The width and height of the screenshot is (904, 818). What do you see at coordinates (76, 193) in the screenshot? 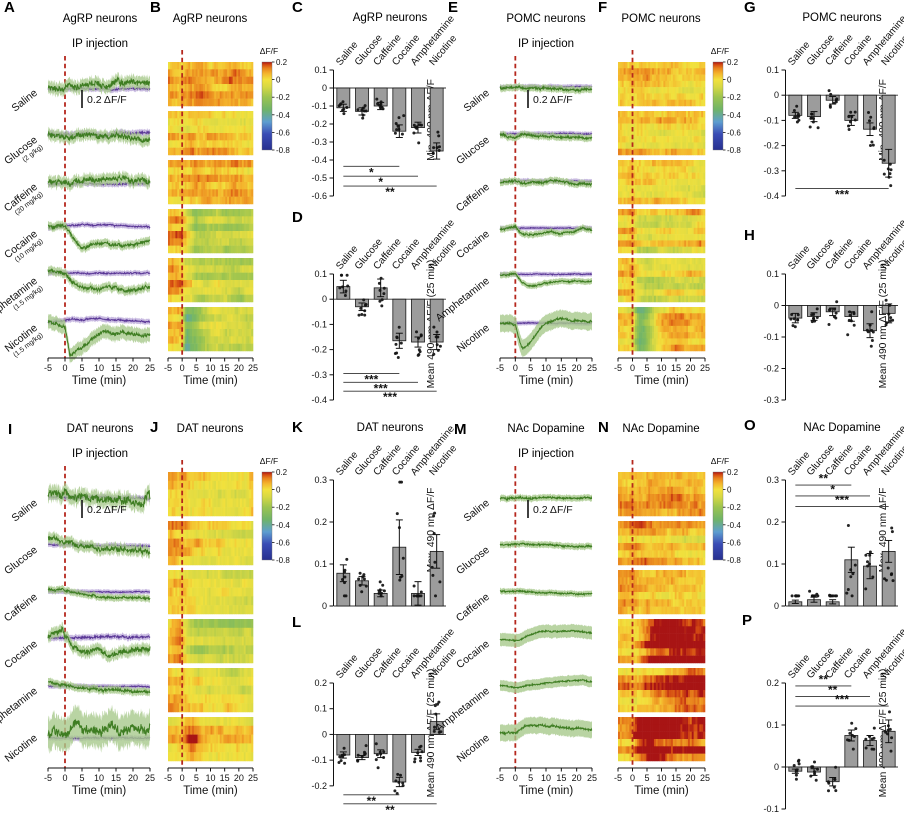
I see `trace-row-caffeine: Caffeine(20 mg/kg)` at bounding box center [76, 193].